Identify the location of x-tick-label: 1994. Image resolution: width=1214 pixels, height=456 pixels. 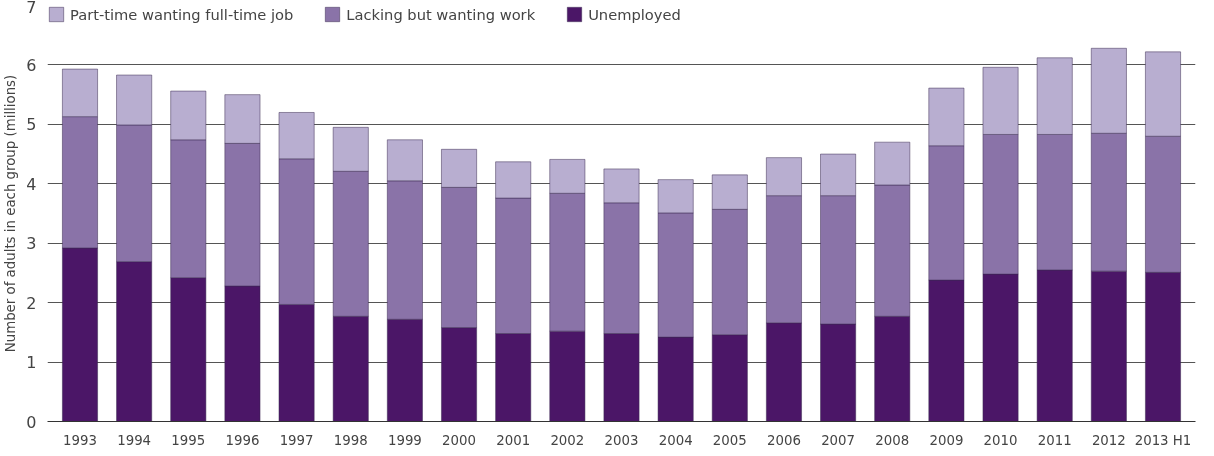
(134, 440).